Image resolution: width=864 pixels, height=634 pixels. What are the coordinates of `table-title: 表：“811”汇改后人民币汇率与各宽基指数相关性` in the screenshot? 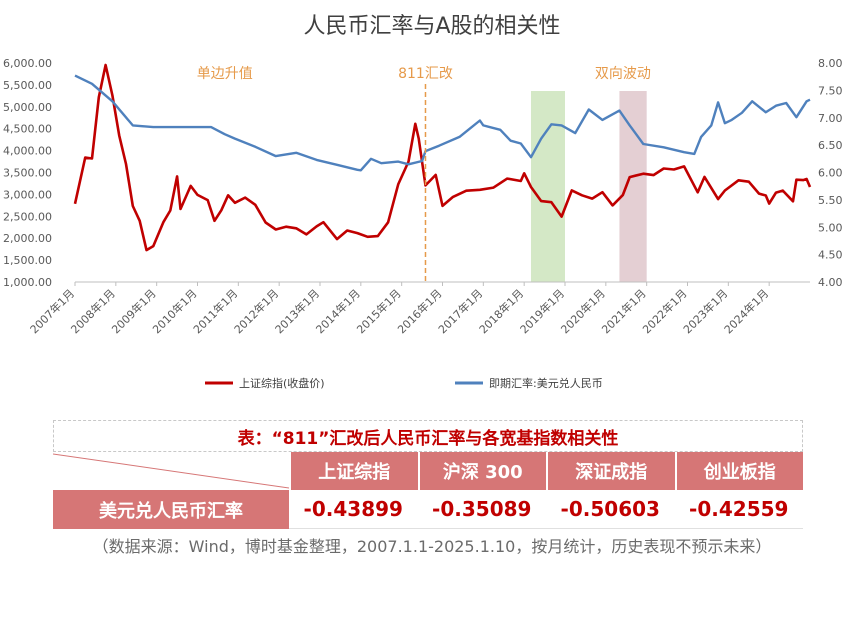 It's located at (428, 436).